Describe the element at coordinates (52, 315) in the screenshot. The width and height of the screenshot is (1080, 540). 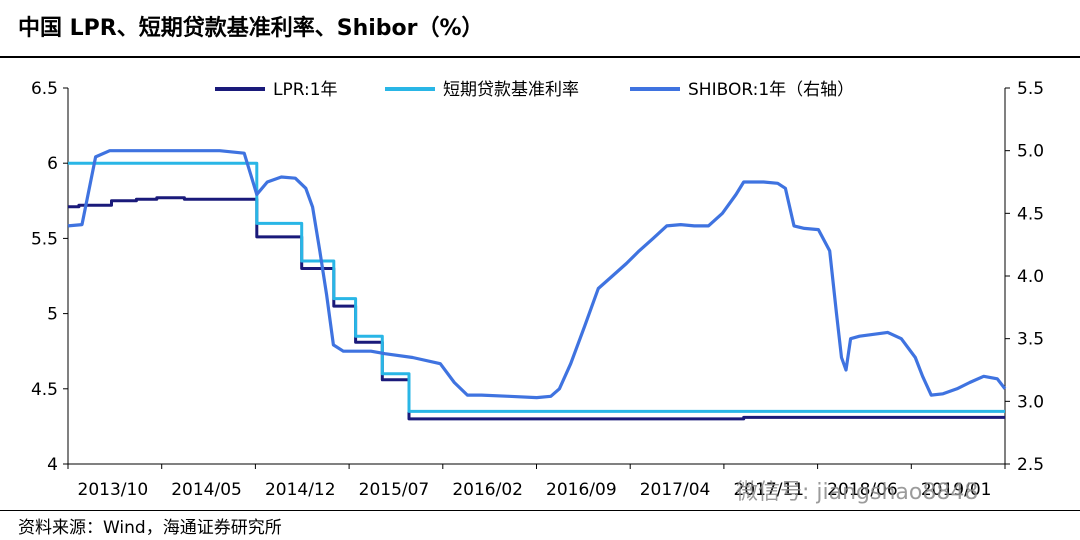
I see `y-left-tick-label: 5` at that location.